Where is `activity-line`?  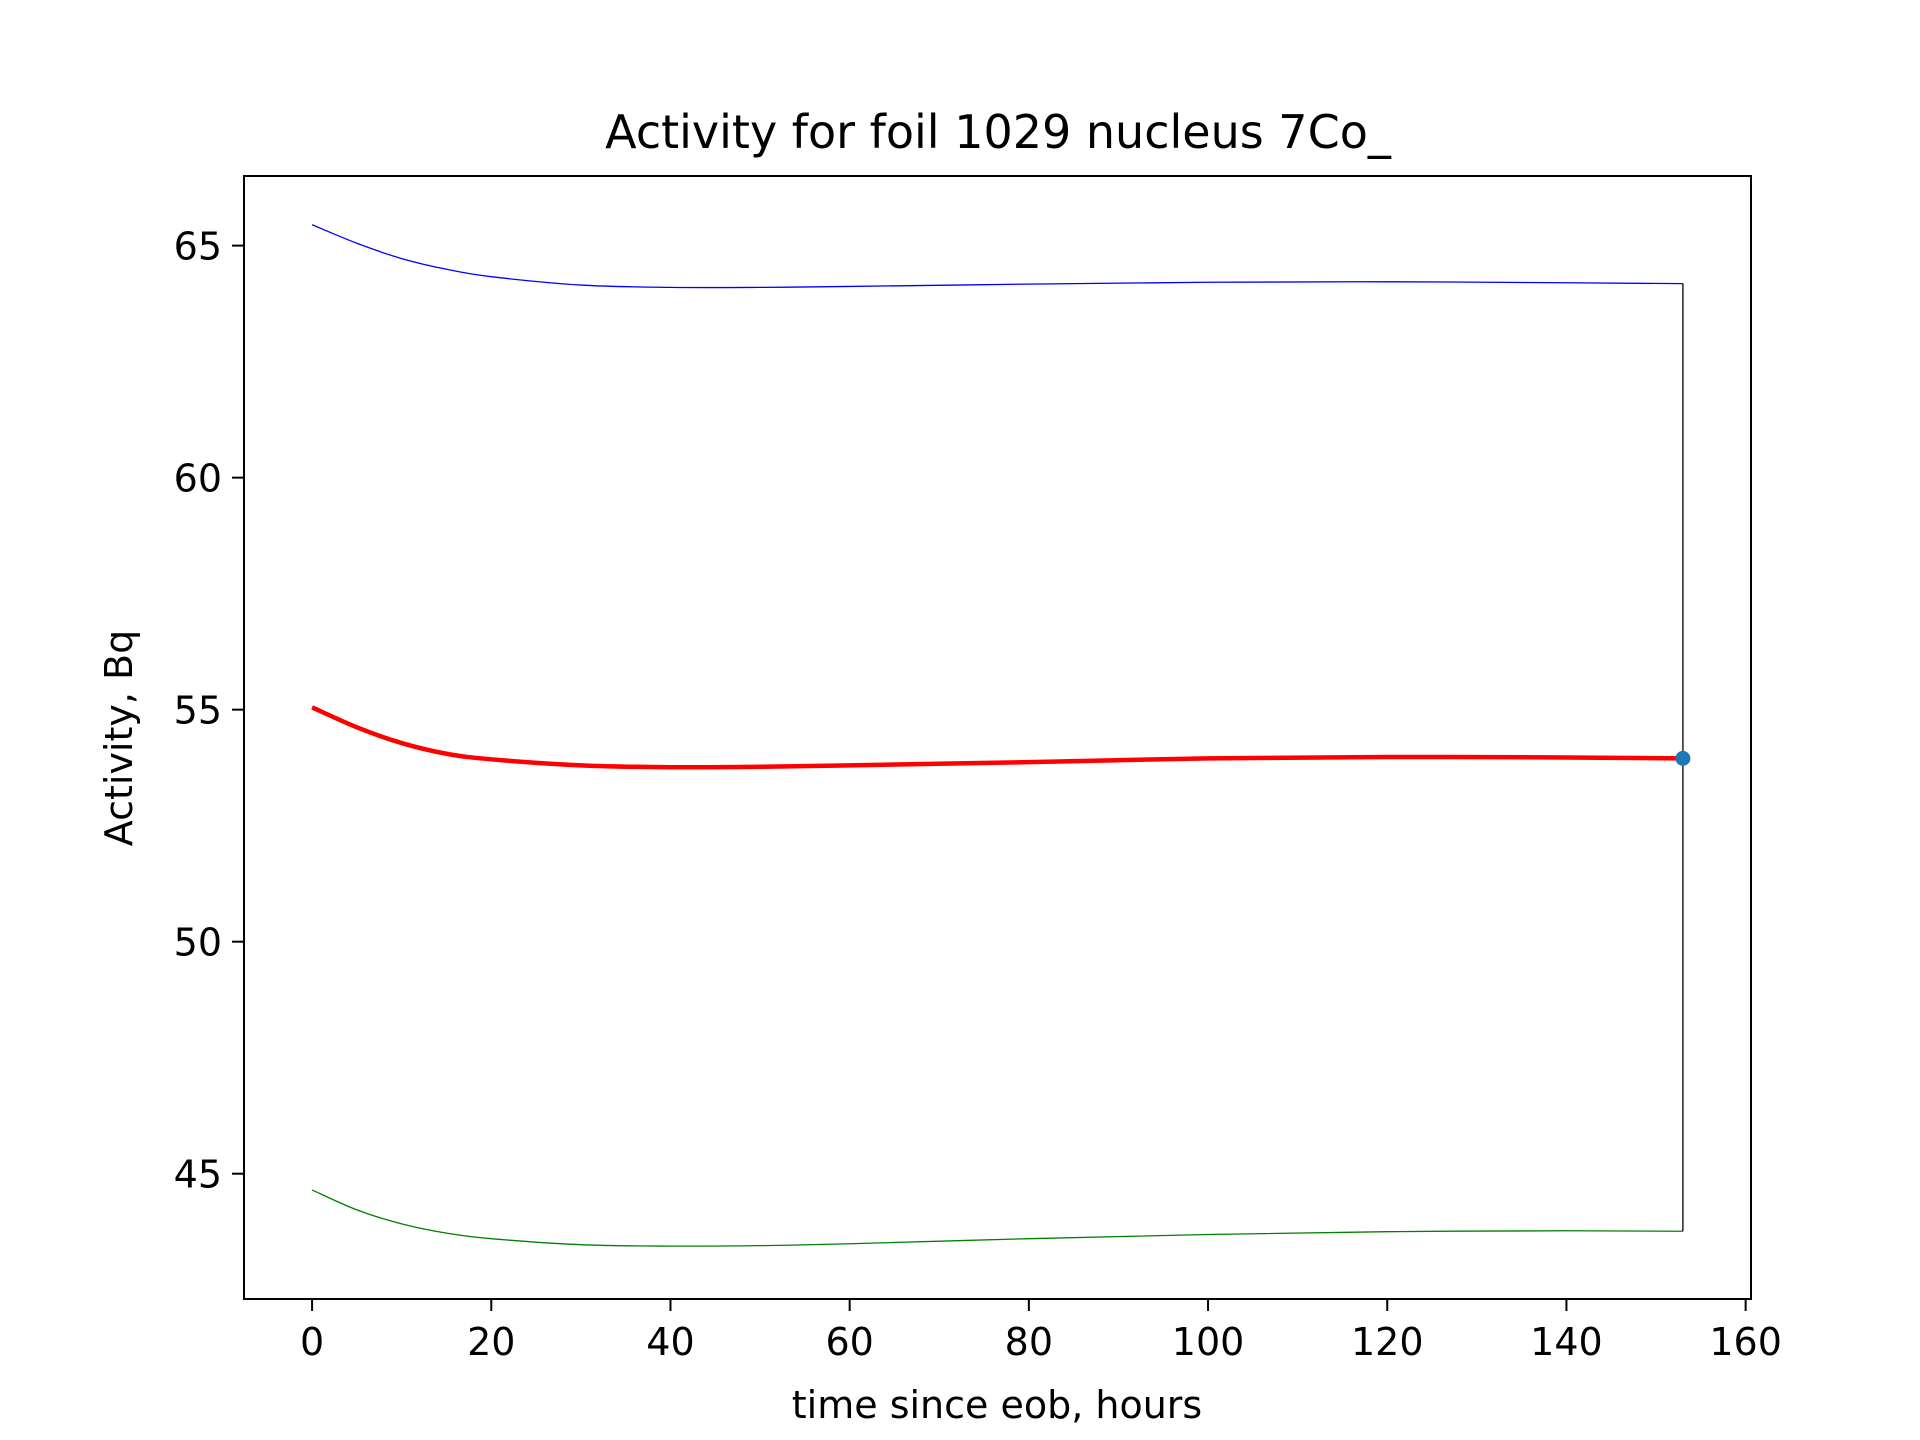
activity-line is located at coordinates (997, 737).